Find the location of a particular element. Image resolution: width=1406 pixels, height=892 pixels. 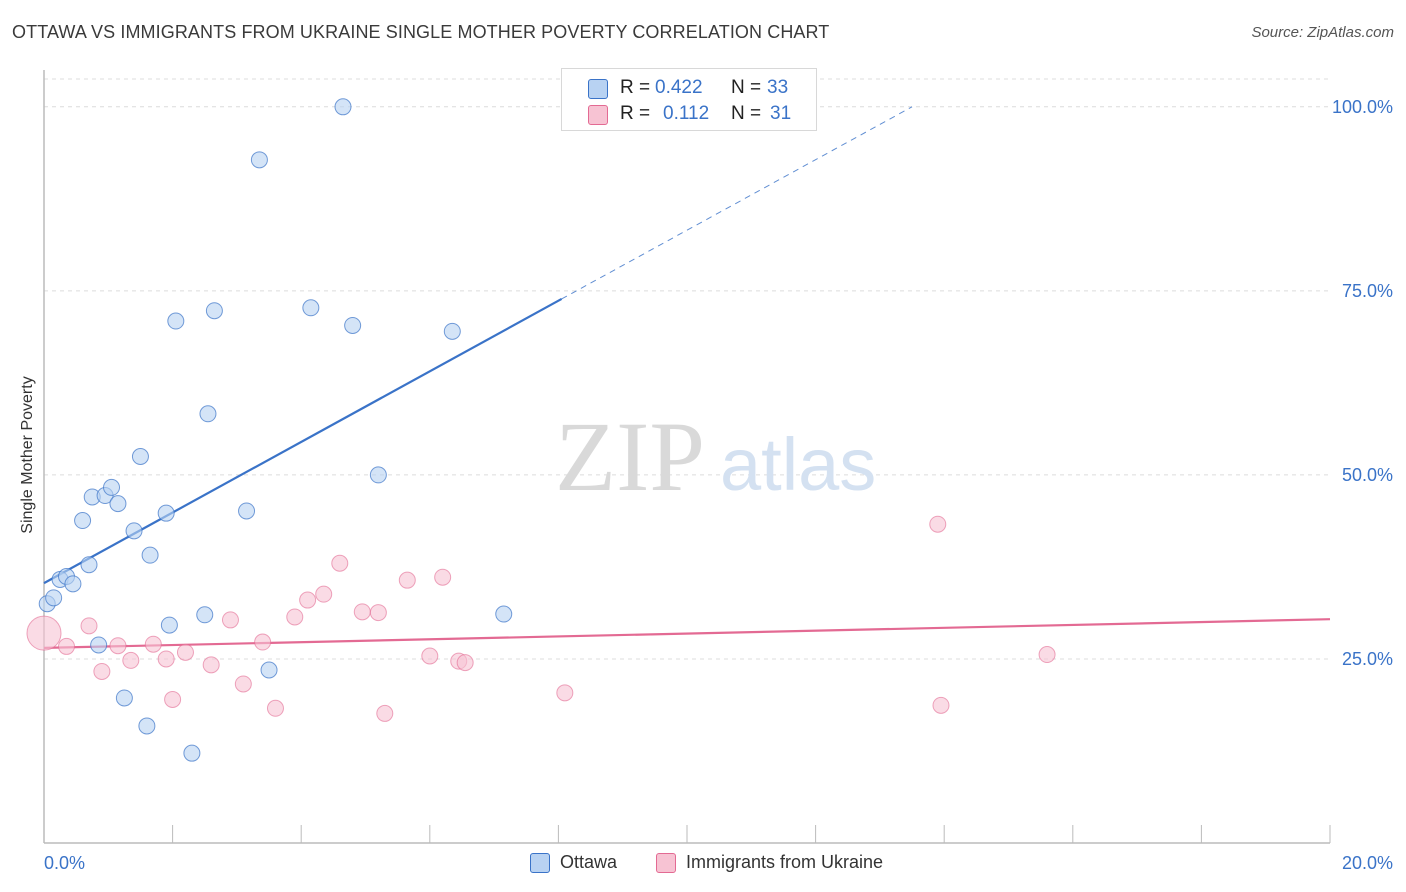

y-tick-label: 75.0% is located at coordinates (1367, 291).